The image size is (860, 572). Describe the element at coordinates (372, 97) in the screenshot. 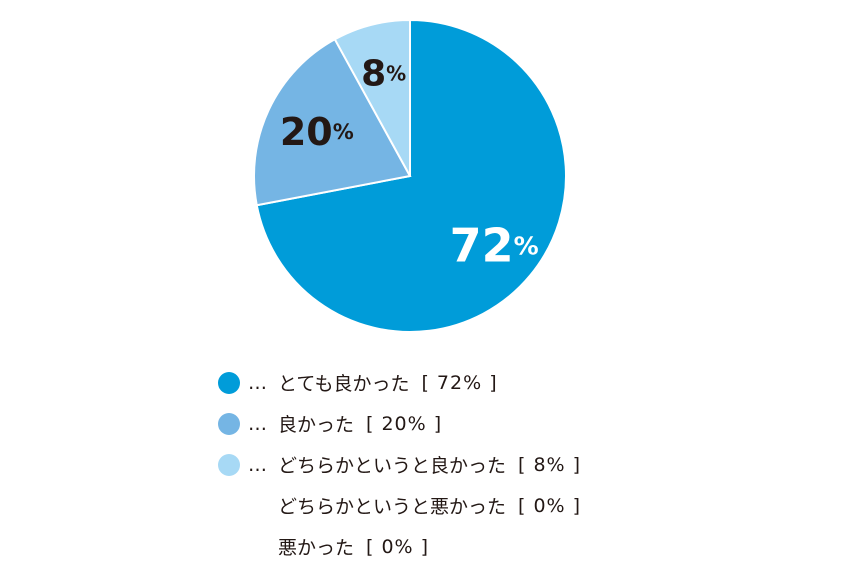

I see `pie-slice-somewhat-good` at that location.